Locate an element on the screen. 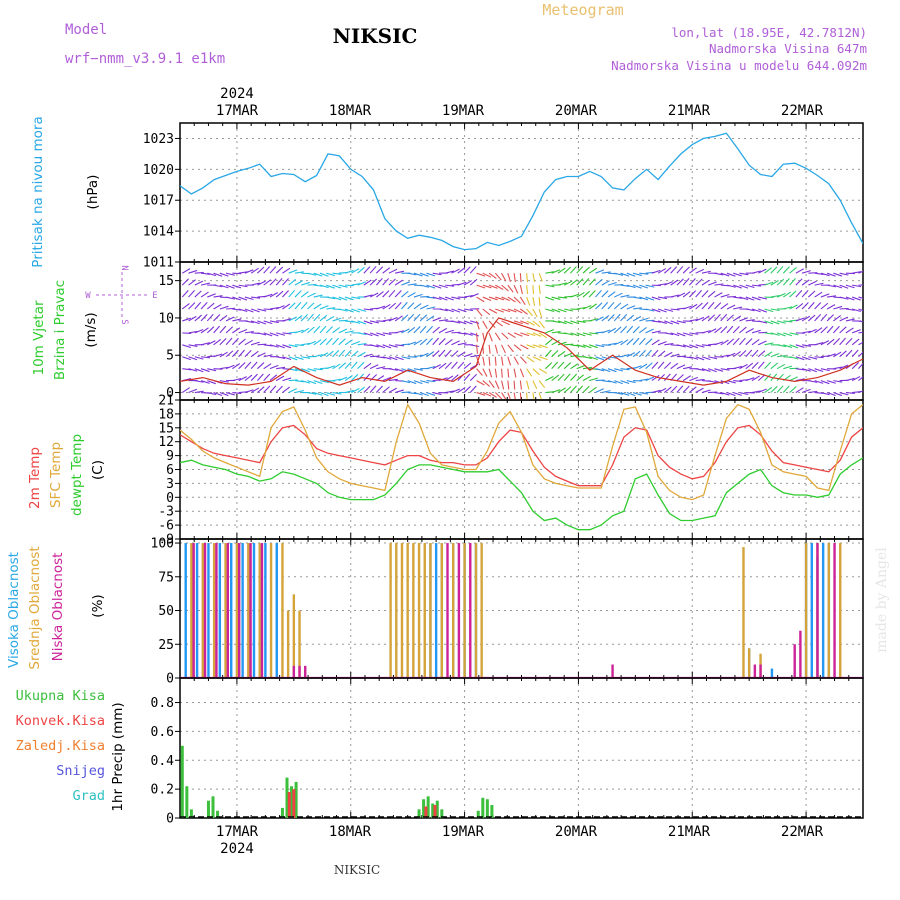 The width and height of the screenshot is (900, 900). bottom-year-label: 2024 is located at coordinates (237, 849).